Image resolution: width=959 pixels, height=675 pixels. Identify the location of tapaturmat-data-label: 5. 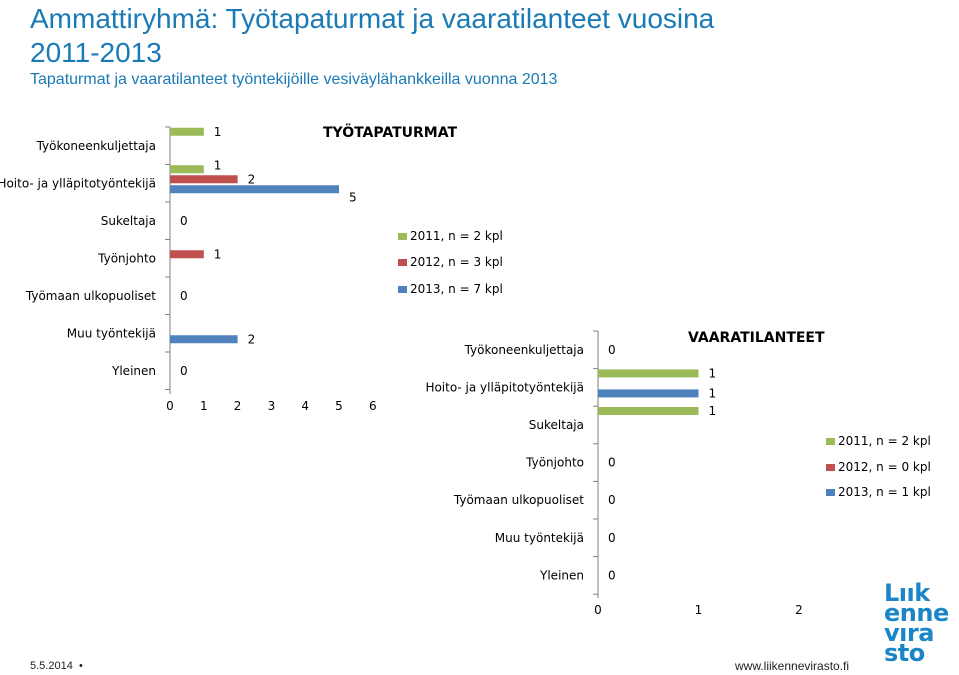
(353, 197).